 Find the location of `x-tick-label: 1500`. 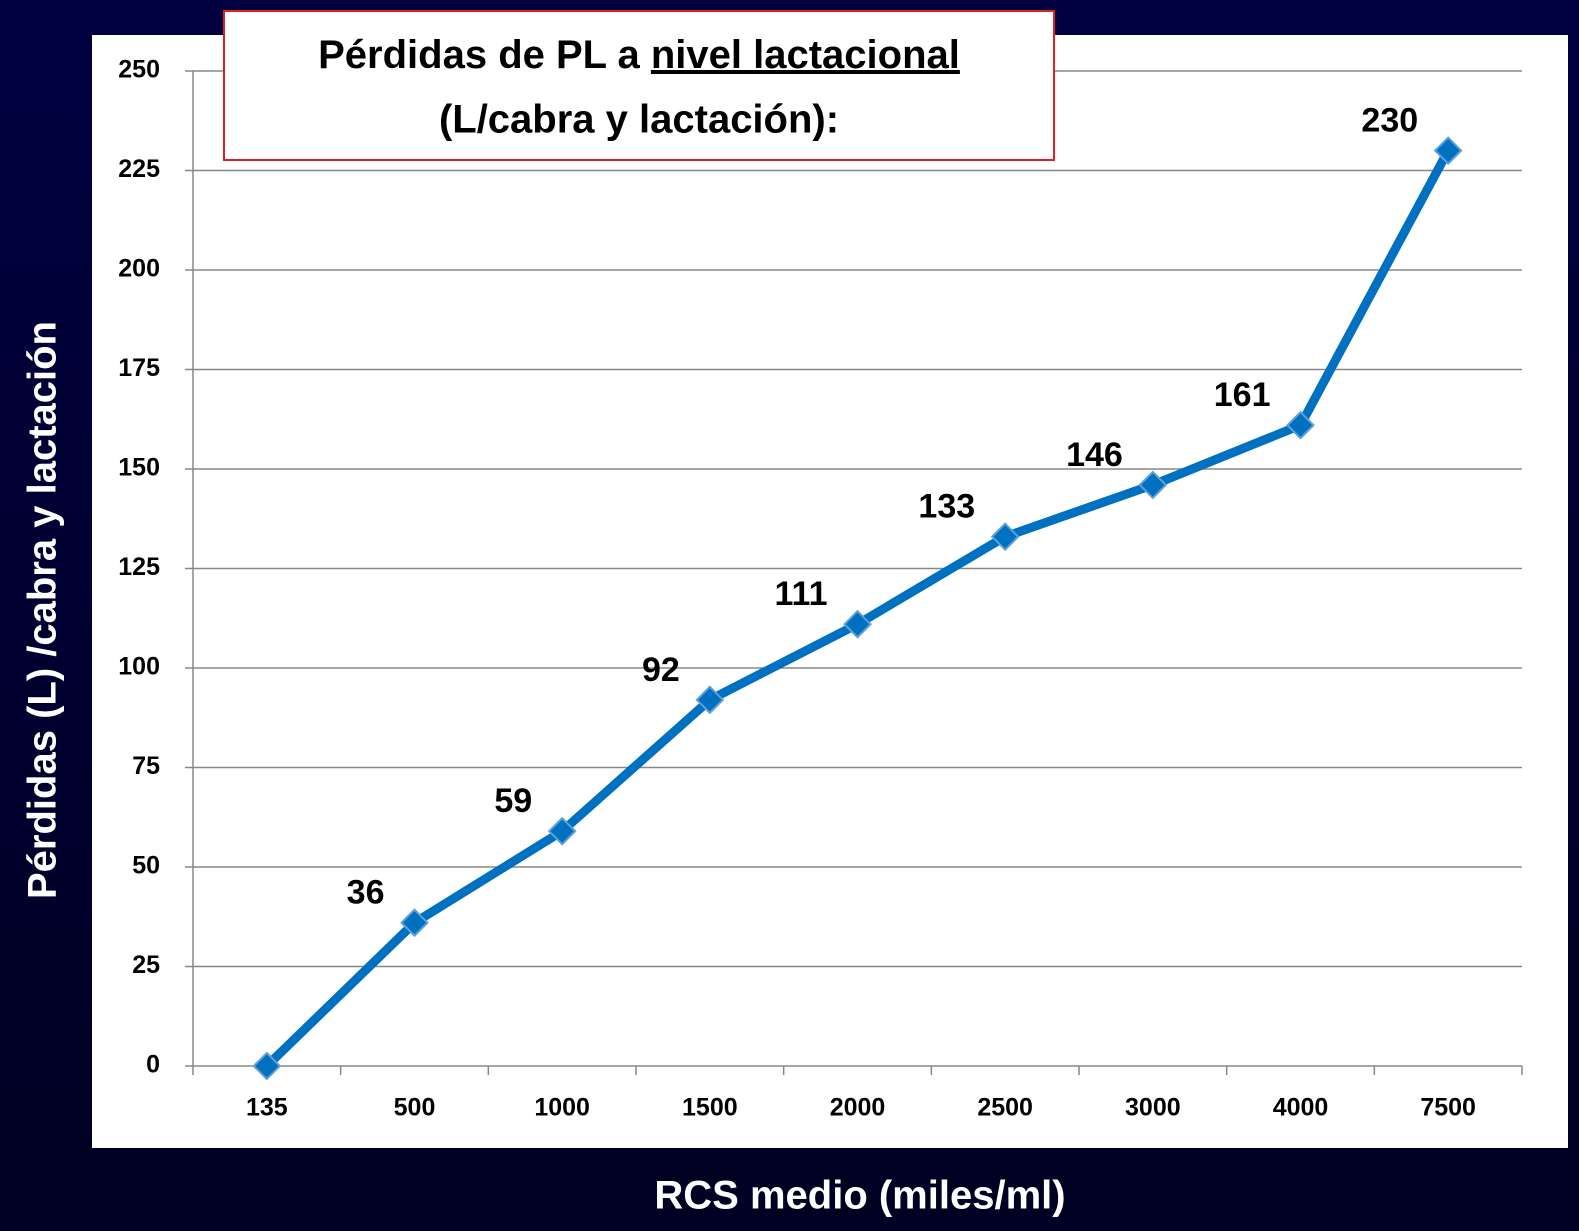

x-tick-label: 1500 is located at coordinates (710, 1108).